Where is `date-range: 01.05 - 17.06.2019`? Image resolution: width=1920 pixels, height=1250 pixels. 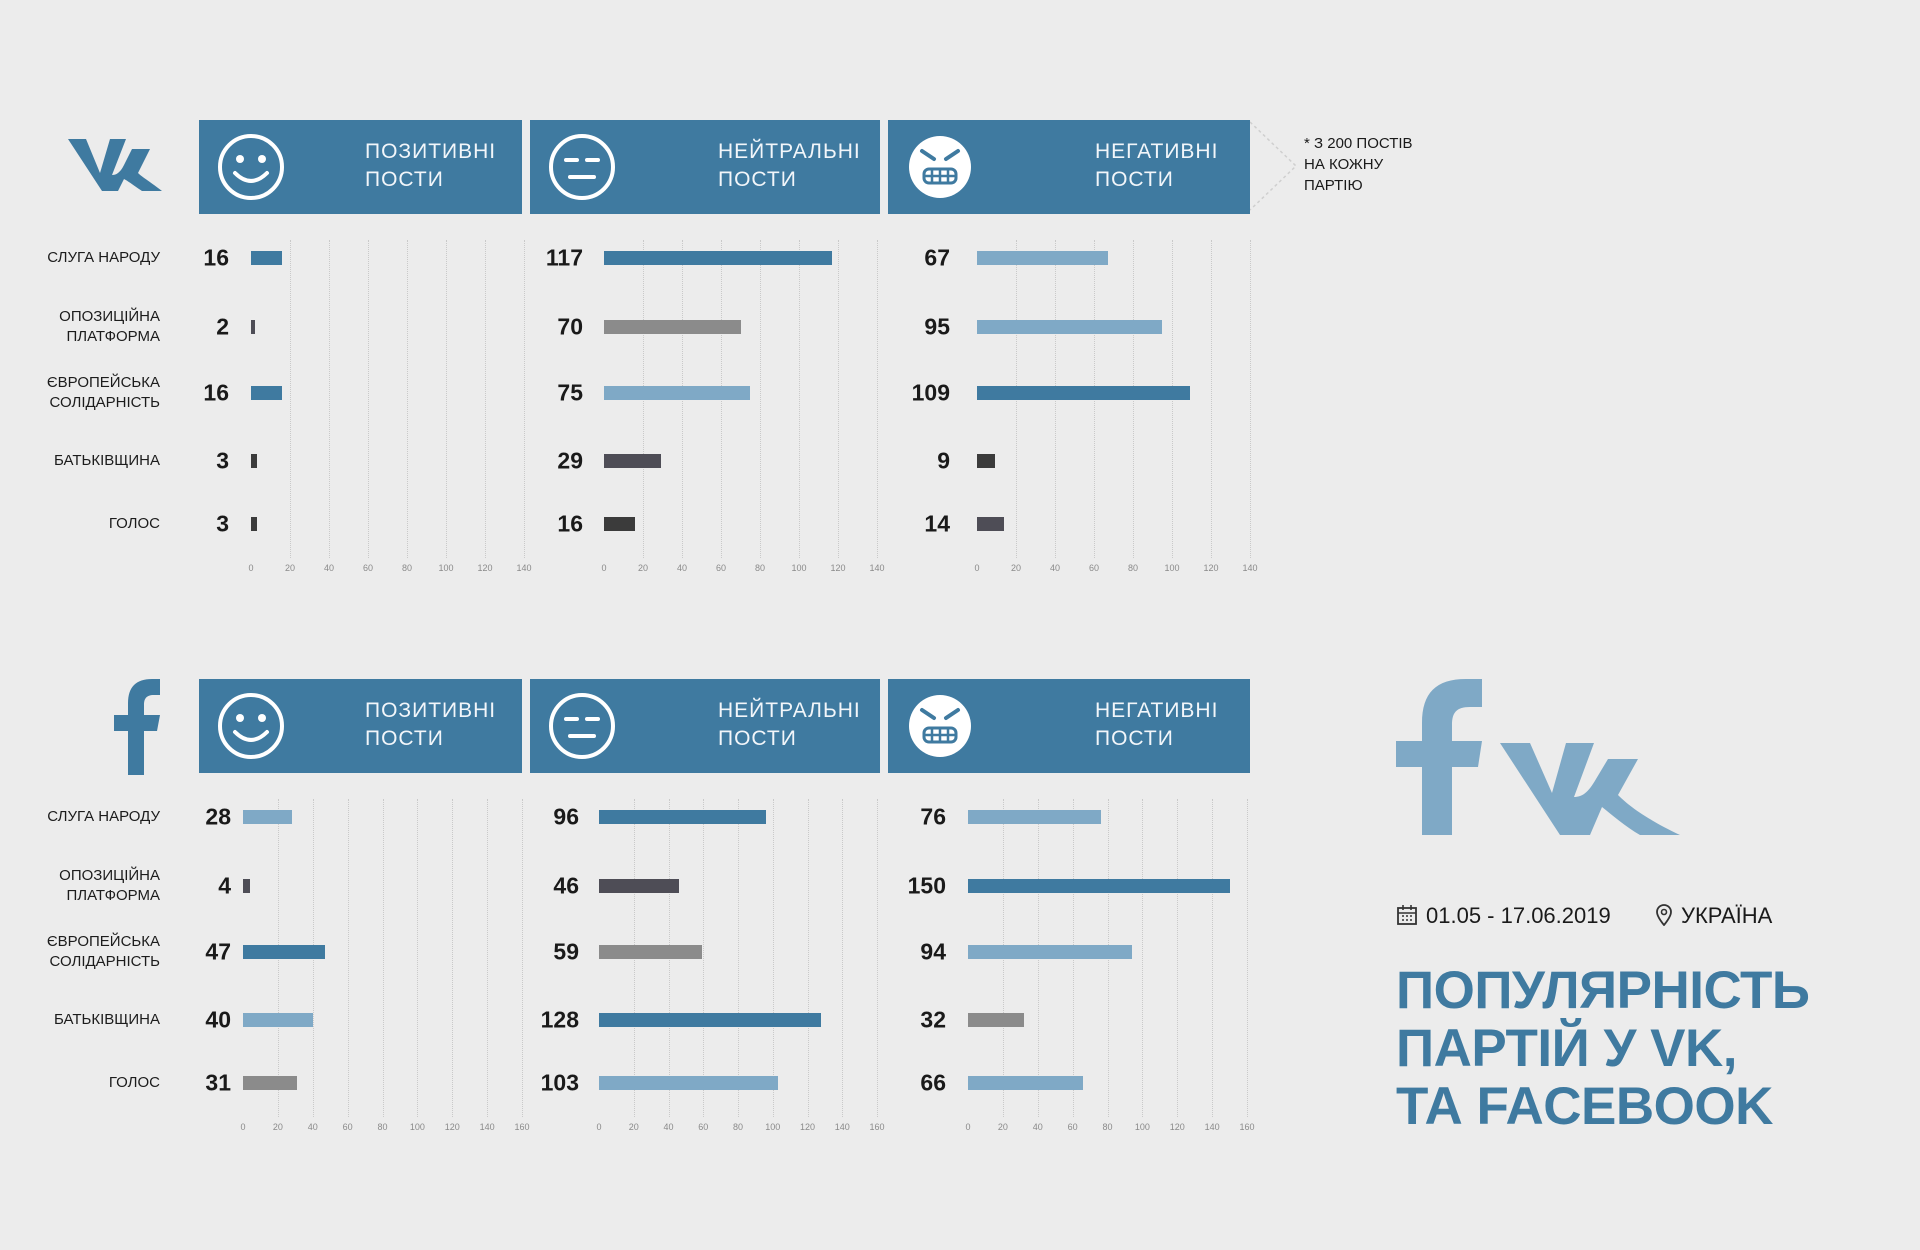
date-range: 01.05 - 17.06.2019 is located at coordinates (1503, 916).